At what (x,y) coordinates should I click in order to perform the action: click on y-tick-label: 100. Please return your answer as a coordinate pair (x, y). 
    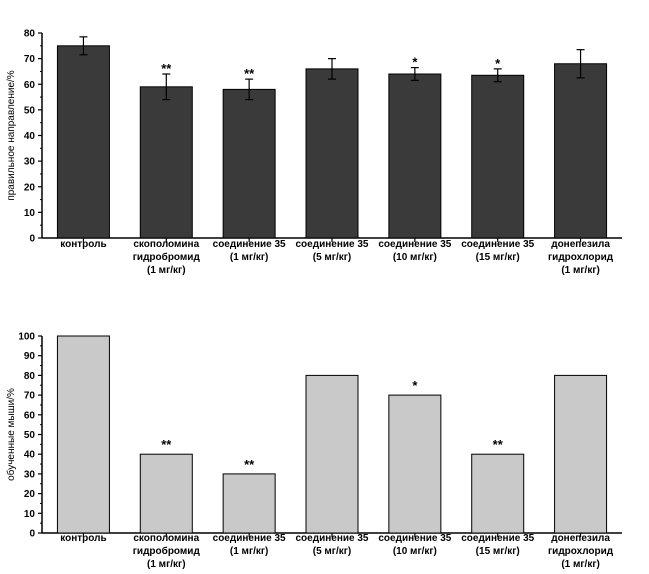
    Looking at the image, I should click on (26, 337).